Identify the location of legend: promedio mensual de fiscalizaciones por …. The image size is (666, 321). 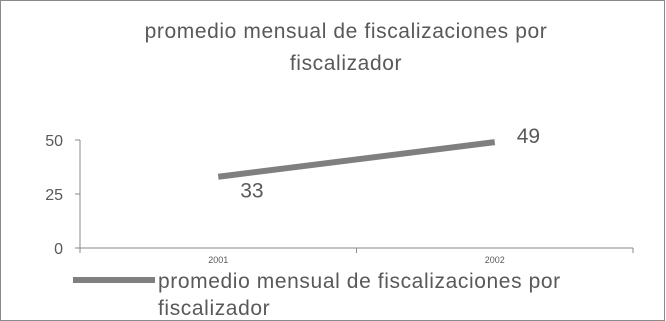
(317, 295).